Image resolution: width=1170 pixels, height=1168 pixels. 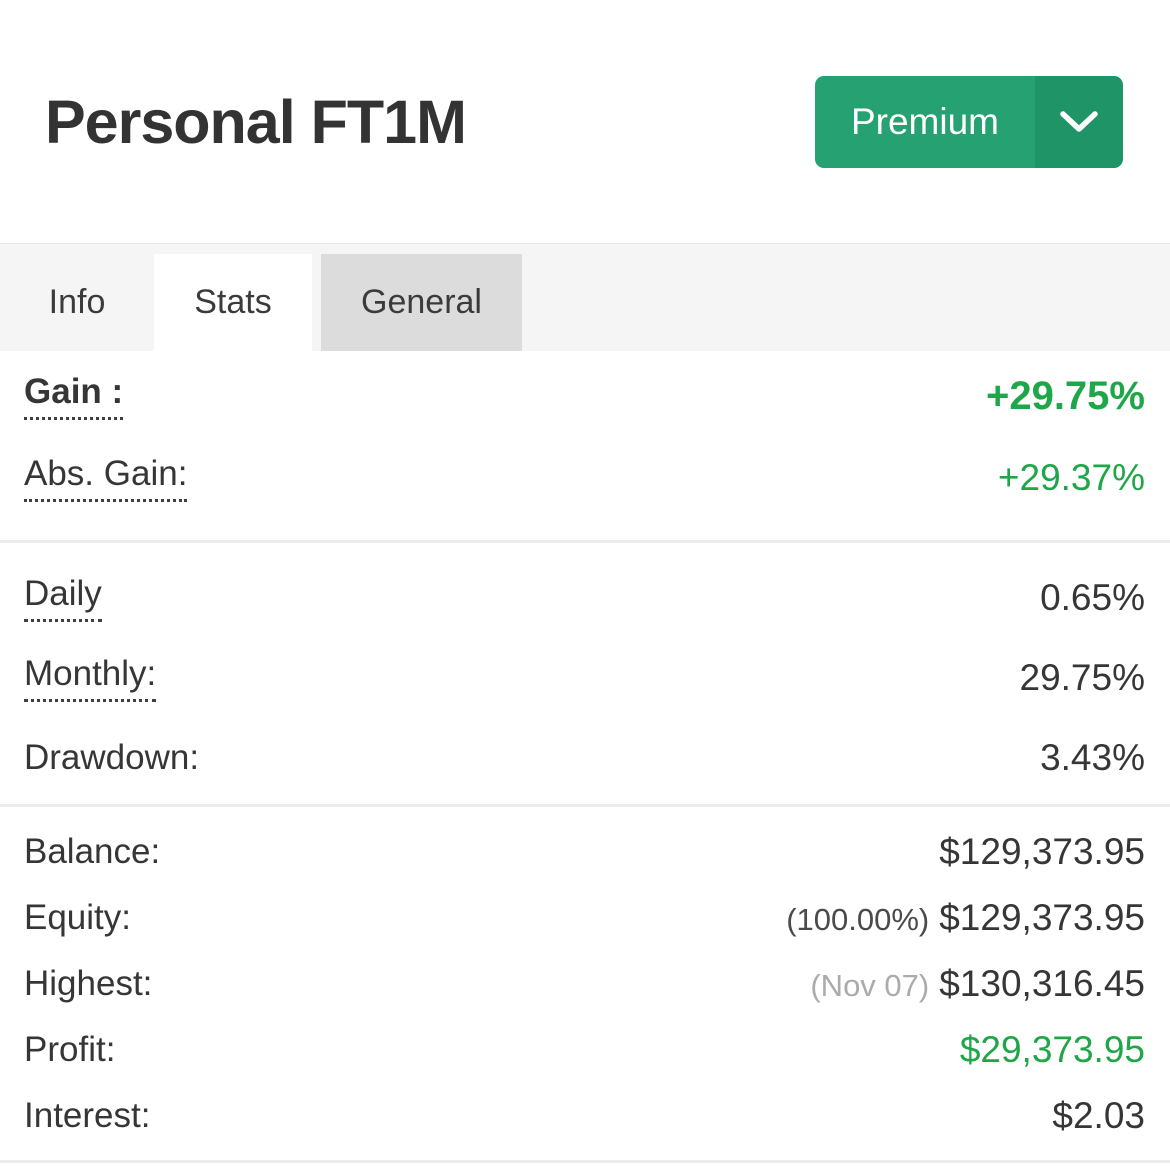 I want to click on tab-info-label: Info, so click(x=77, y=302).